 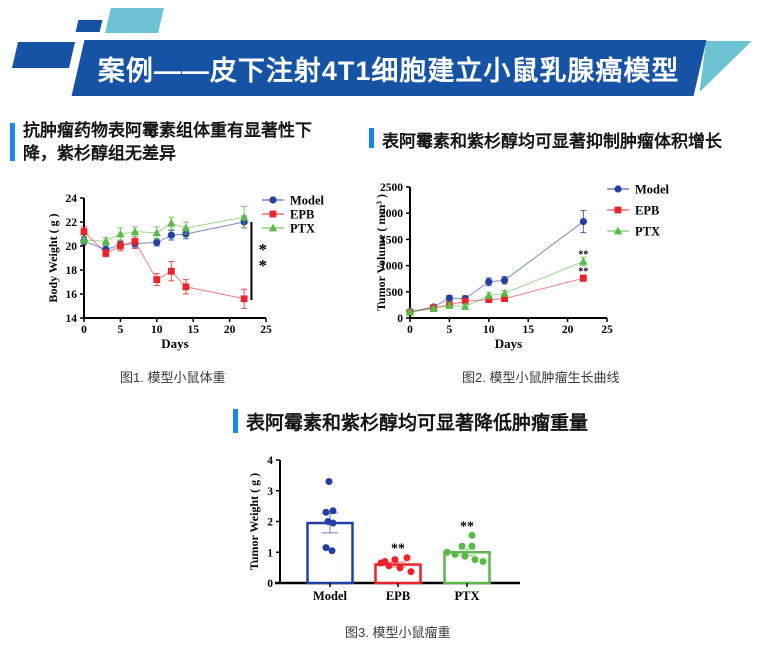 What do you see at coordinates (391, 214) in the screenshot?
I see `chart-text: 2000` at bounding box center [391, 214].